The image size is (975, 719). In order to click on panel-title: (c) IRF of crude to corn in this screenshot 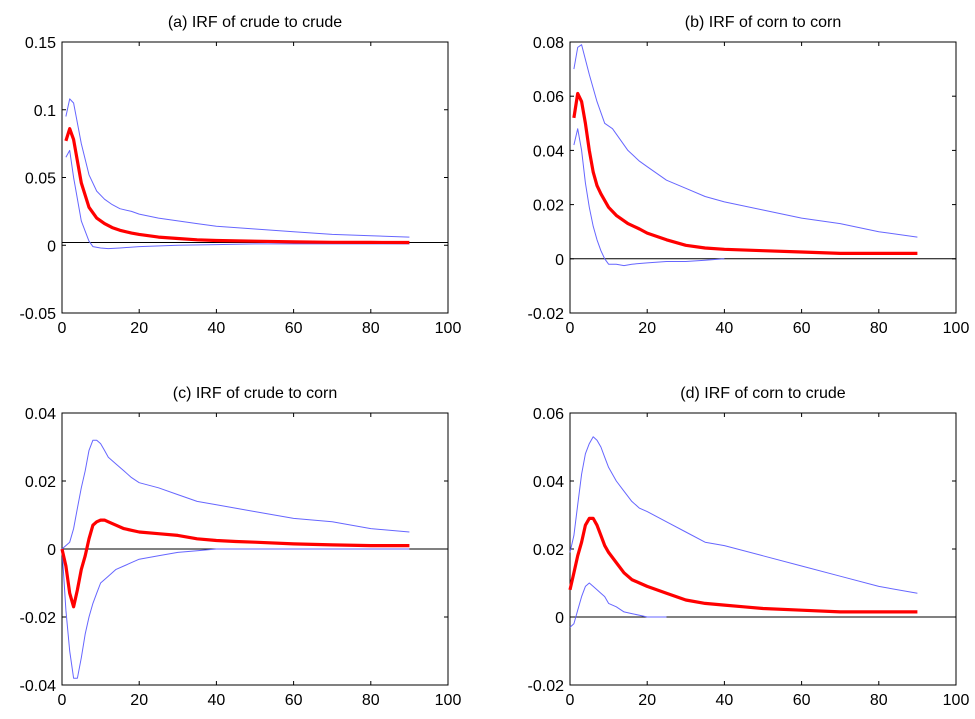, I will do `click(255, 393)`.